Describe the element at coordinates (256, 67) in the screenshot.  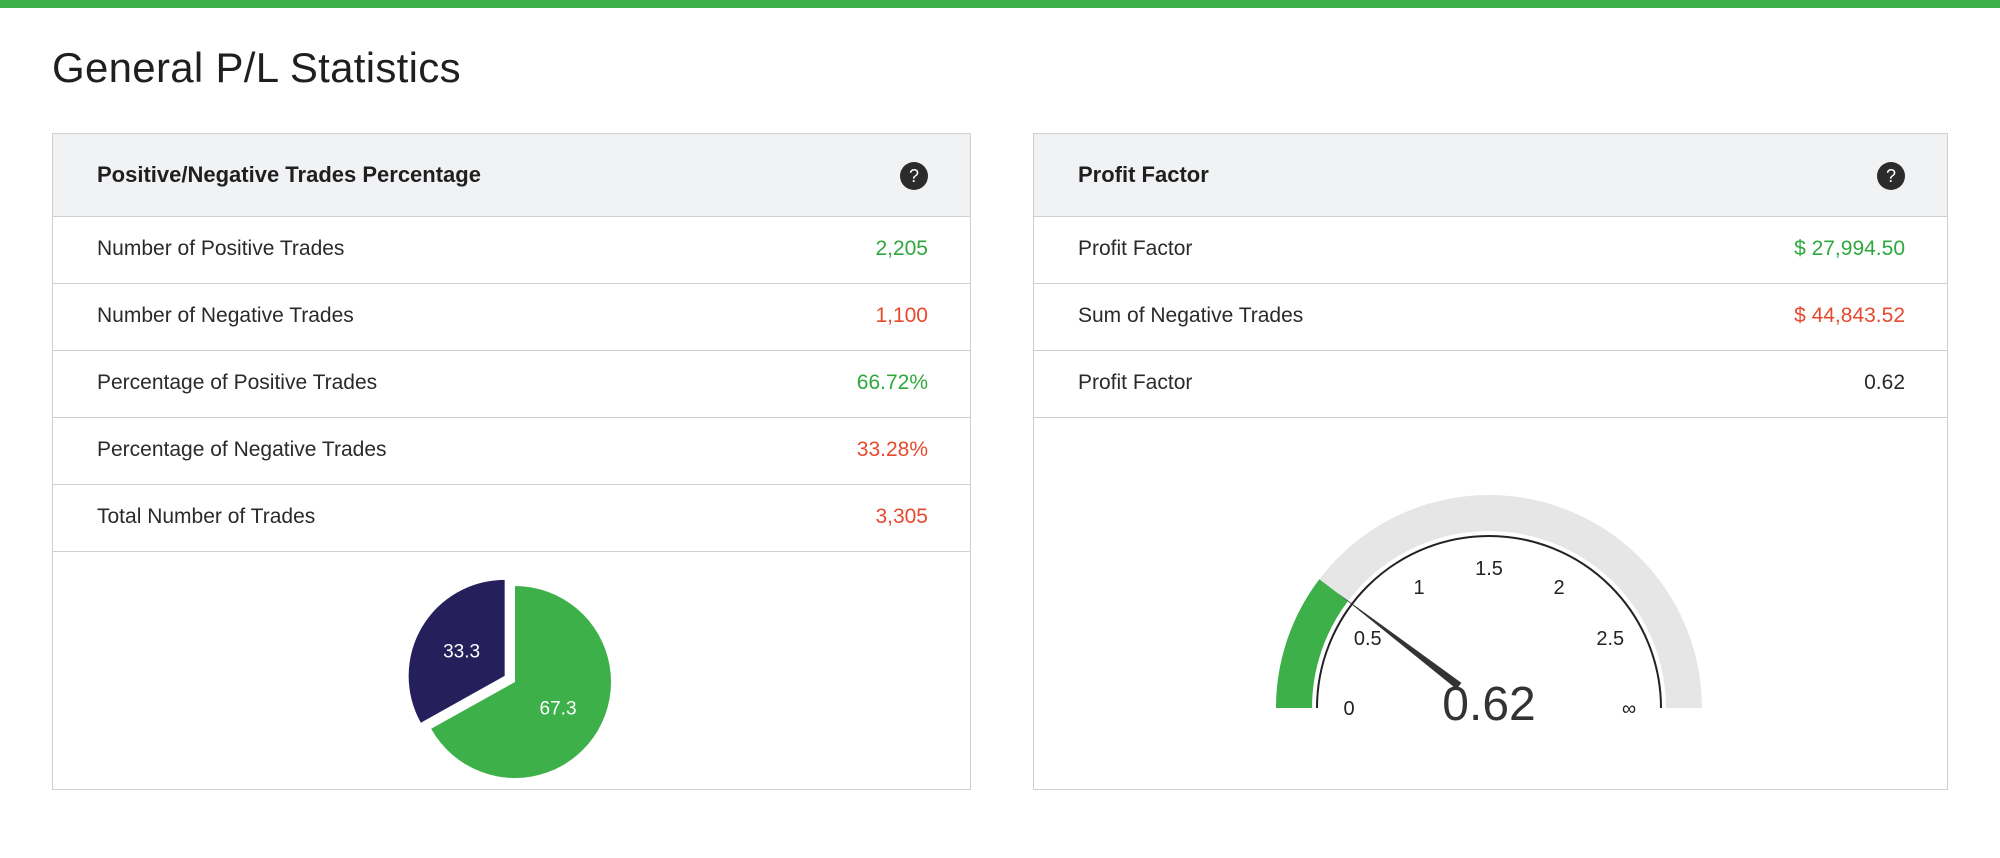
I see `page-title: General P/L Statistics` at that location.